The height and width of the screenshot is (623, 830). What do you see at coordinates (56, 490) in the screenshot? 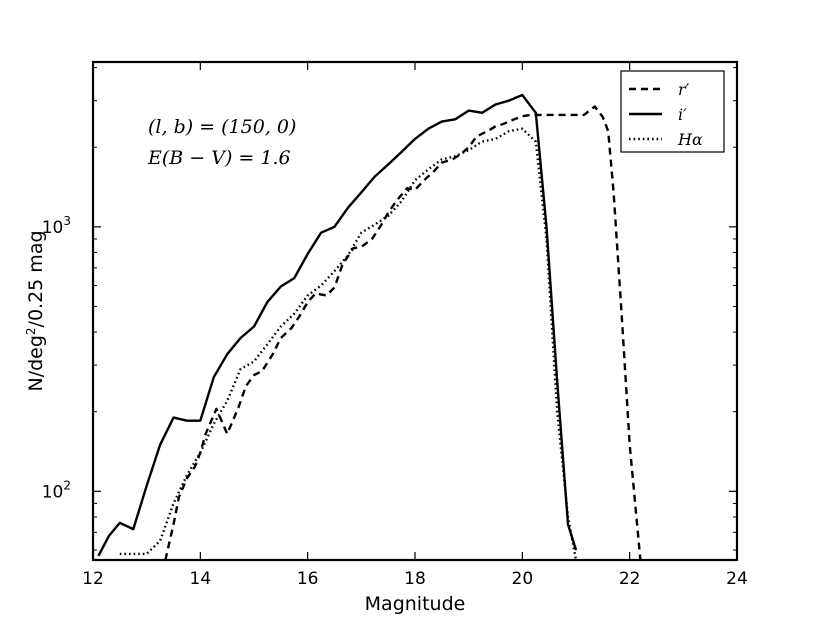
I see `y-tick-label: 10²` at bounding box center [56, 490].